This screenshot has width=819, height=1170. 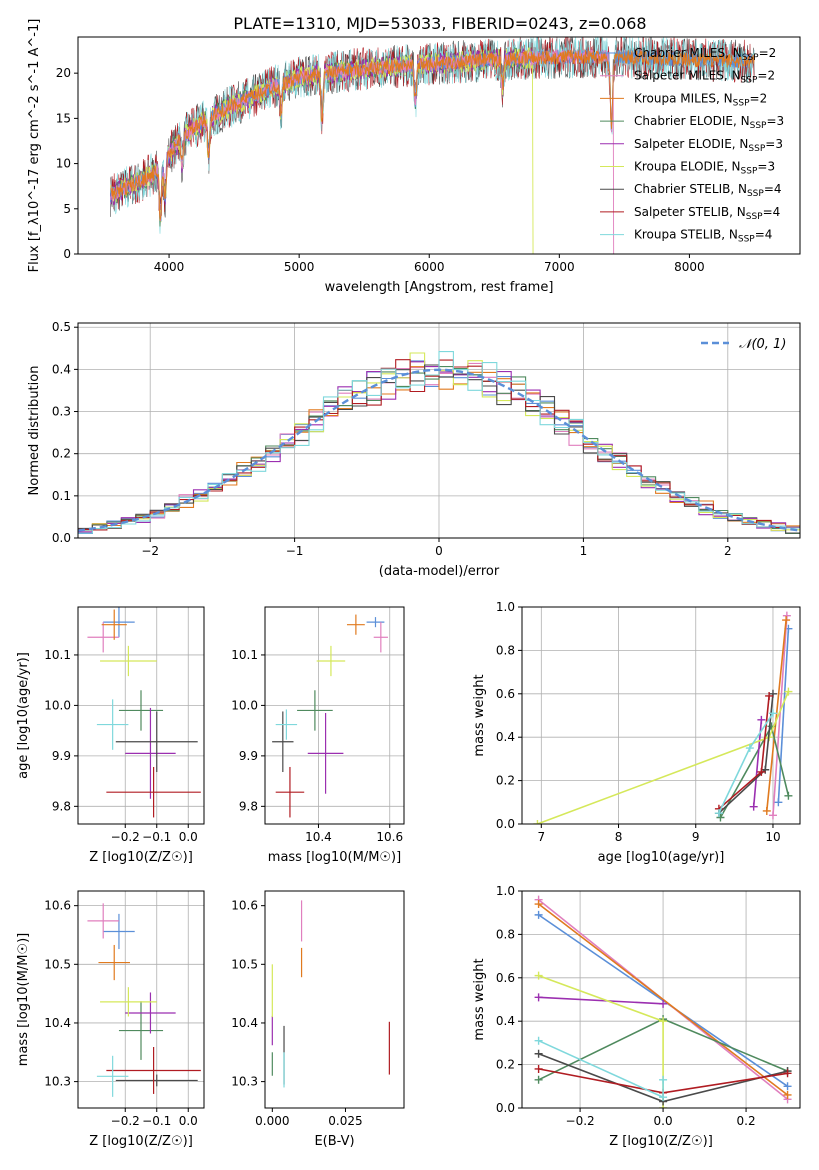 I want to click on y-tick-label: 0.0, so click(x=505, y=1108).